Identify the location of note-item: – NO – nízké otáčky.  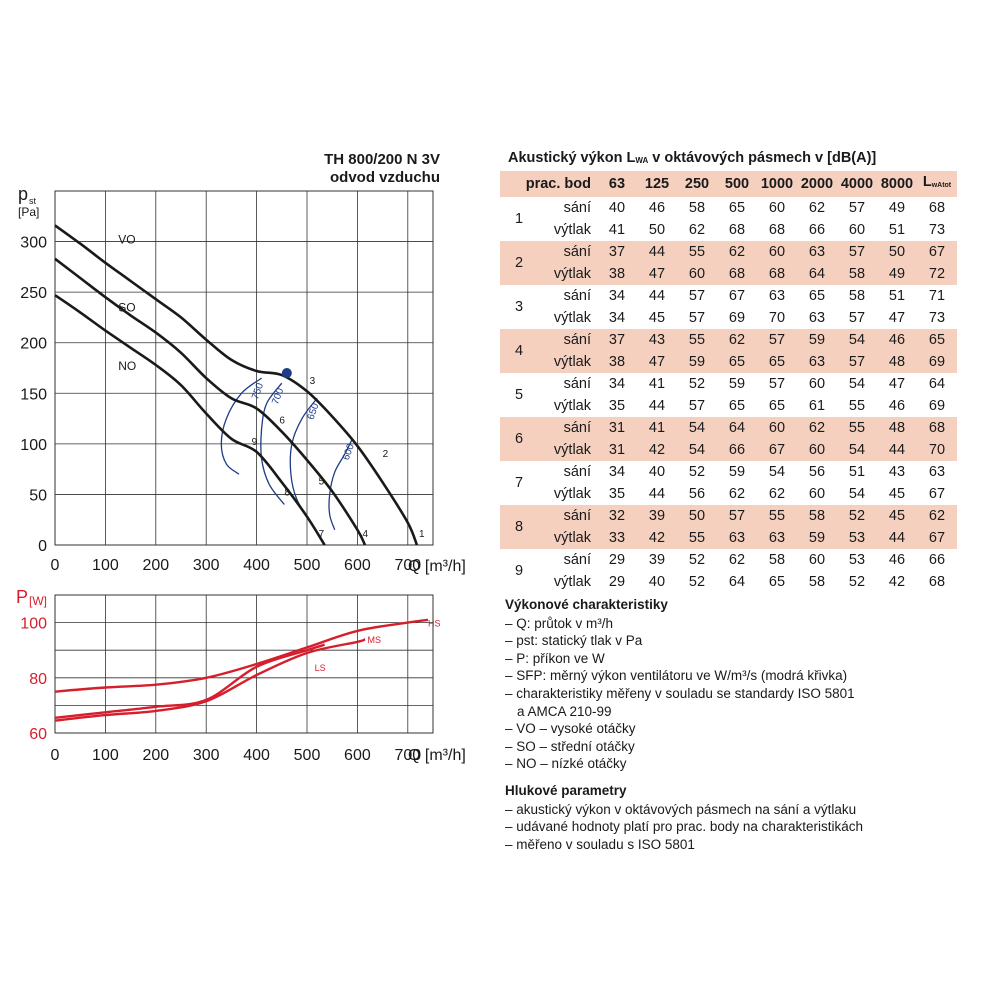
(566, 764).